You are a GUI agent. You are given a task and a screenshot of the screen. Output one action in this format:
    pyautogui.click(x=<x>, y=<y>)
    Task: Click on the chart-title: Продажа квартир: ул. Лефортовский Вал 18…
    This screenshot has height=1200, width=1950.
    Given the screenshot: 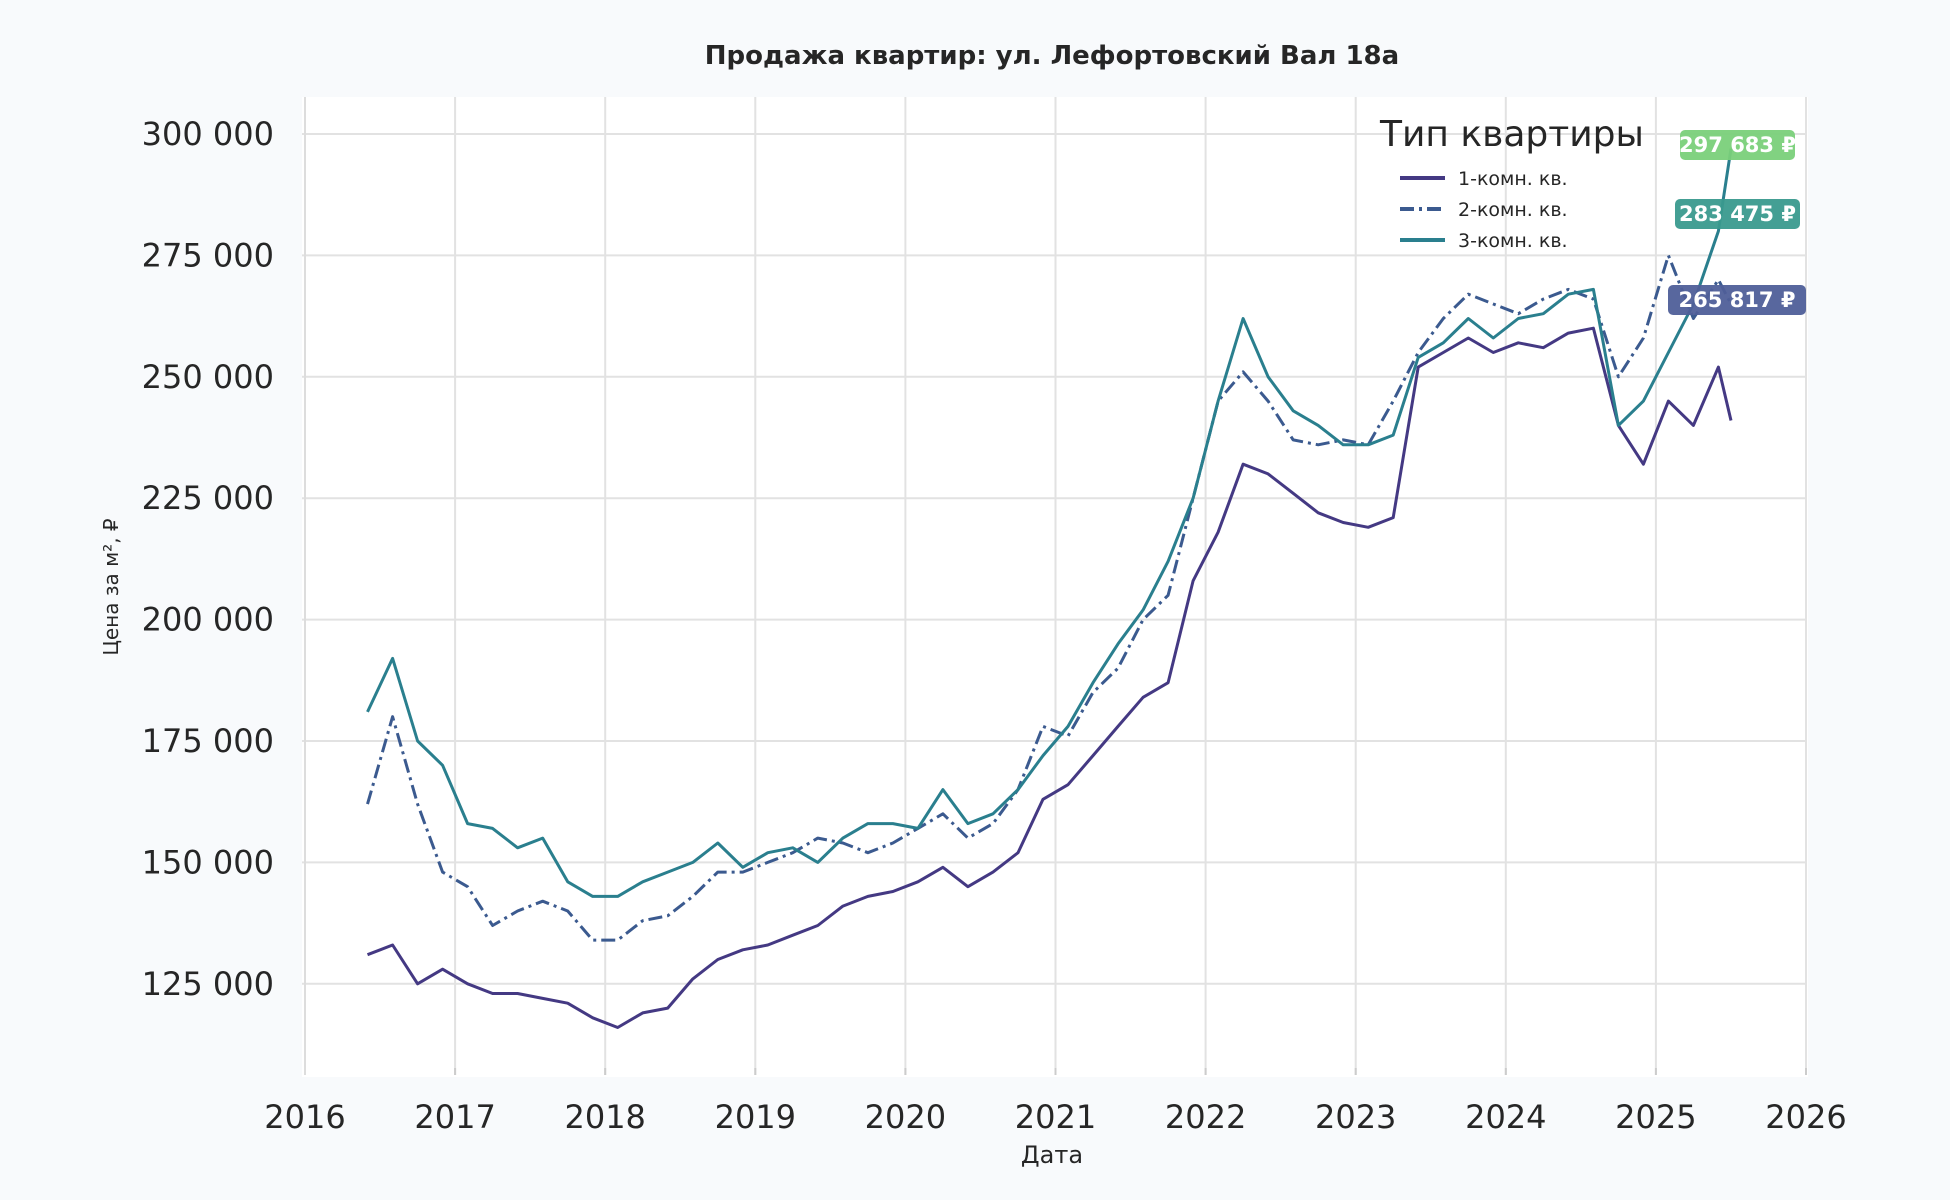 What is the action you would take?
    pyautogui.click(x=1052, y=56)
    